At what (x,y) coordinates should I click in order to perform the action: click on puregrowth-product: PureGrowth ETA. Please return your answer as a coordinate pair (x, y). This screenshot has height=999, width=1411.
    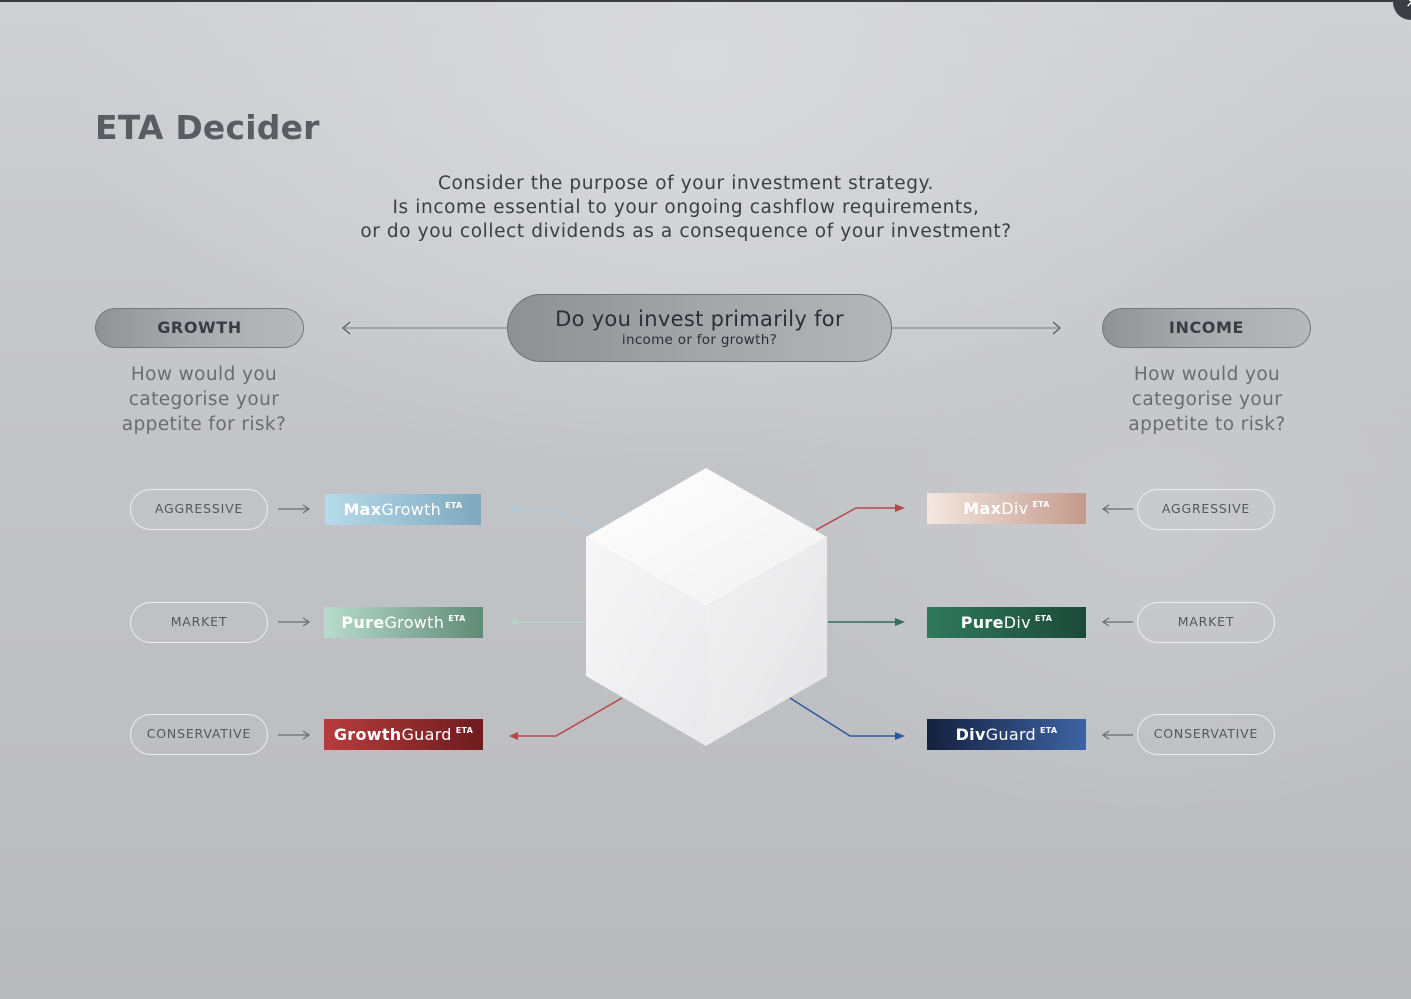
    Looking at the image, I should click on (403, 622).